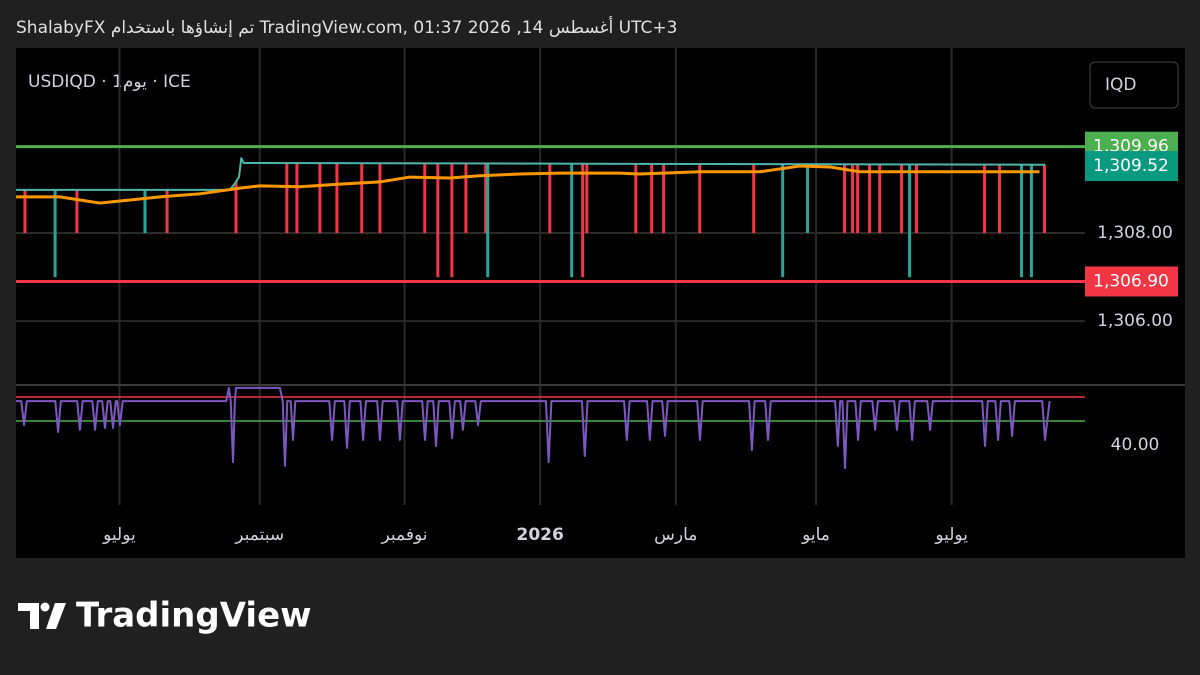 This screenshot has height=675, width=1200. I want to click on y-tick-label: 1,306.00, so click(1135, 321).